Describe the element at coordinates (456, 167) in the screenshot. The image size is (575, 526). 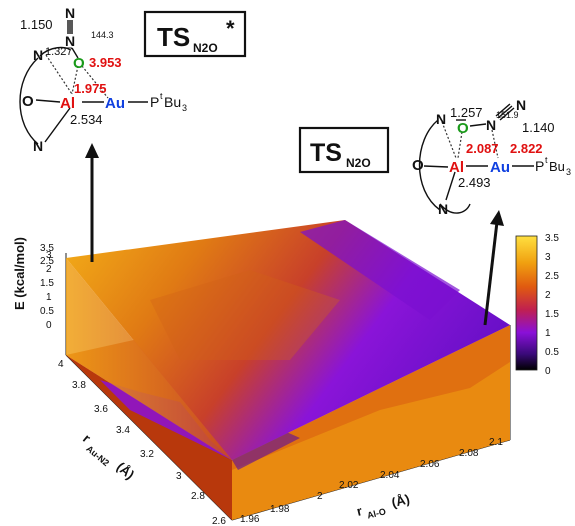
I see `ts-atom-al: Al` at that location.